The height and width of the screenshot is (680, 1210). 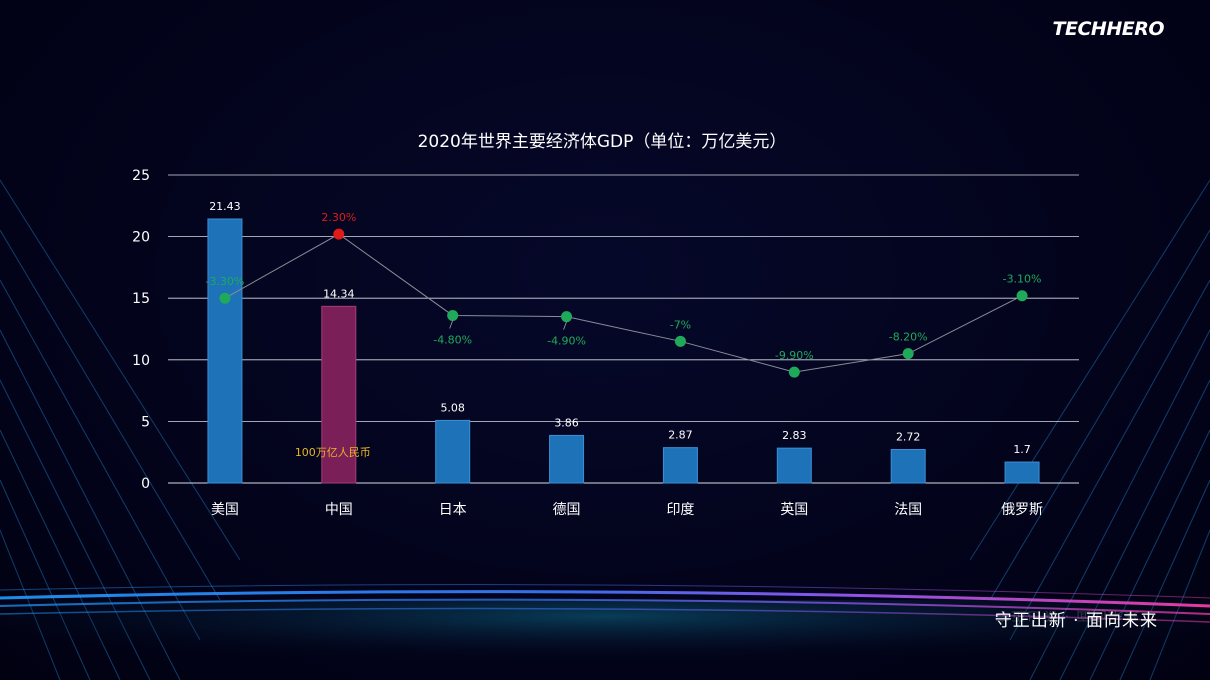 What do you see at coordinates (224, 281) in the screenshot?
I see `growth-rate-label: -3.30%` at bounding box center [224, 281].